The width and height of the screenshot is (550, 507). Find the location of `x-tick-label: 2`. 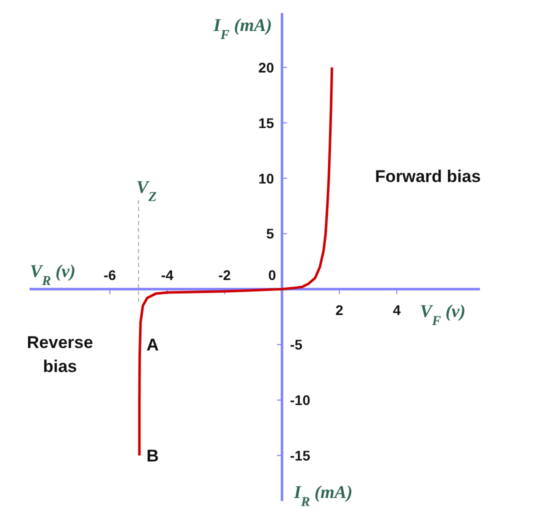

x-tick-label: 2 is located at coordinates (340, 310).